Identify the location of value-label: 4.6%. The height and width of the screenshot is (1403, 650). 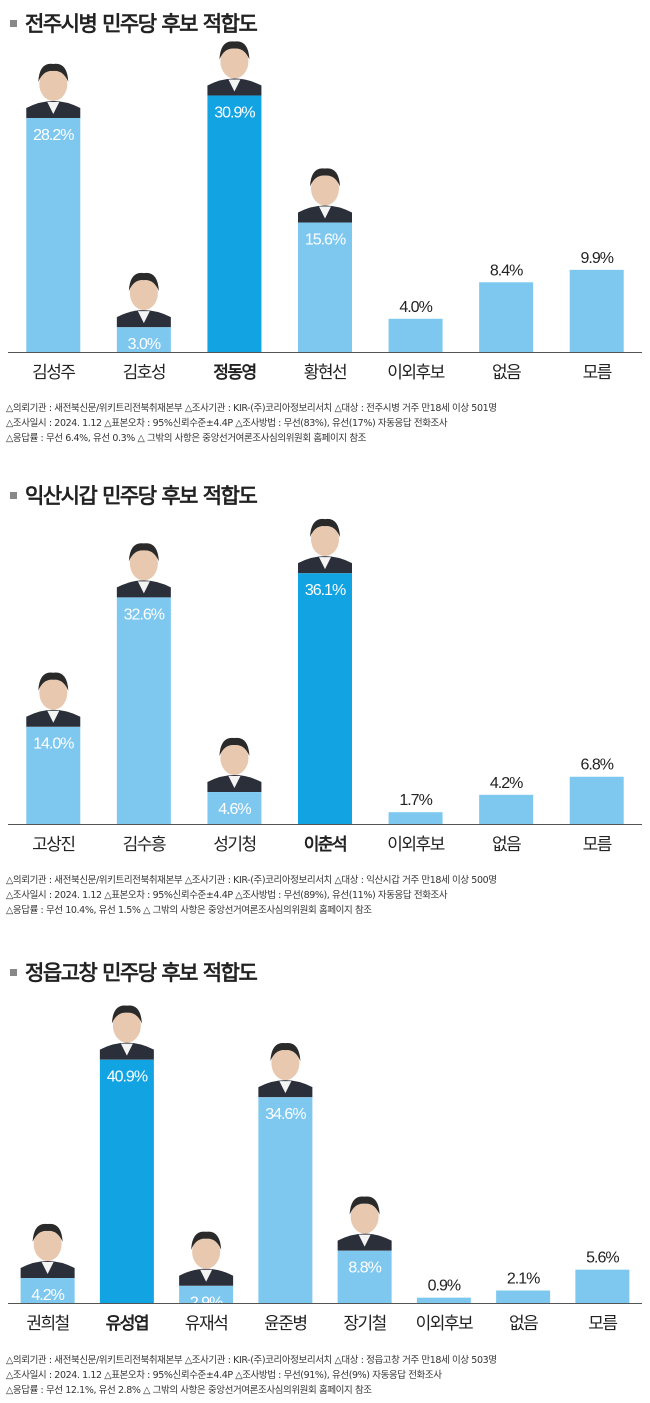
(234, 809).